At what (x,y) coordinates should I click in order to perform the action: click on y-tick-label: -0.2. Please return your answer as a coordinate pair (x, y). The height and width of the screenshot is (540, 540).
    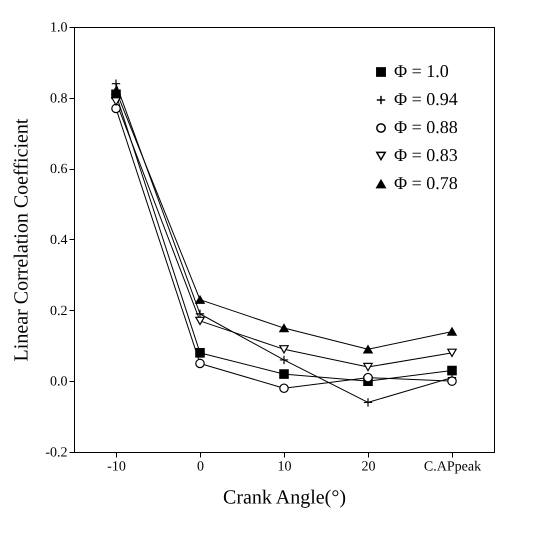
    Looking at the image, I should click on (56, 453).